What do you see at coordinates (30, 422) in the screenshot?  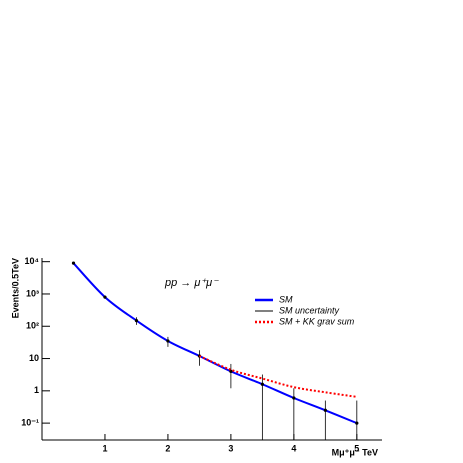 I see `y-tick-label: 10⁻¹` at bounding box center [30, 422].